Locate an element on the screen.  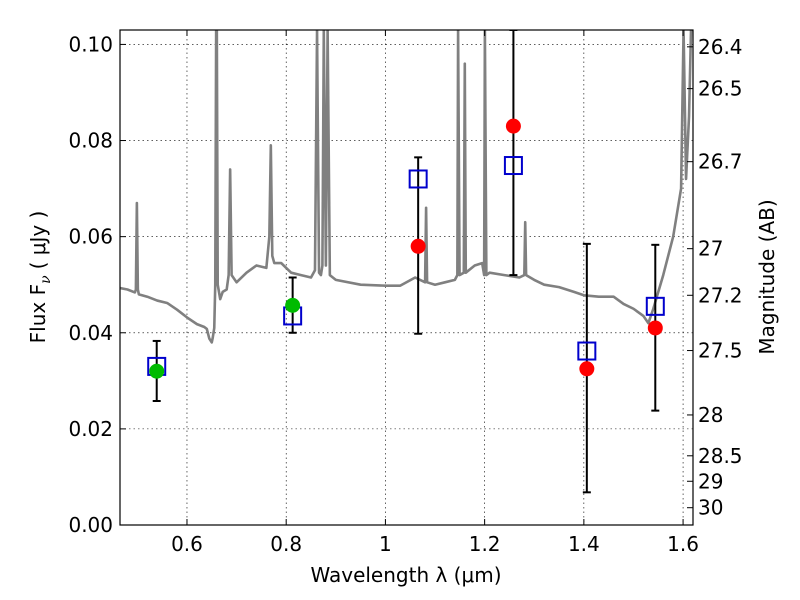
y-tick-label: 0.00 is located at coordinates (90, 525).